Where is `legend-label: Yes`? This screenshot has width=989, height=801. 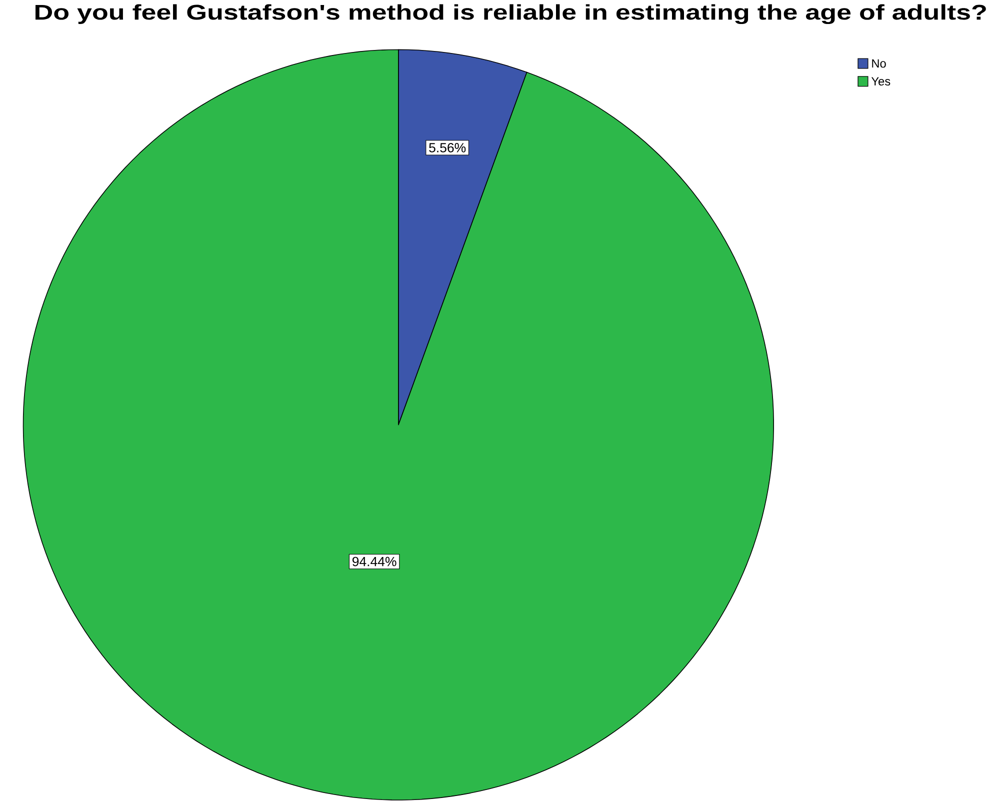 legend-label: Yes is located at coordinates (880, 81).